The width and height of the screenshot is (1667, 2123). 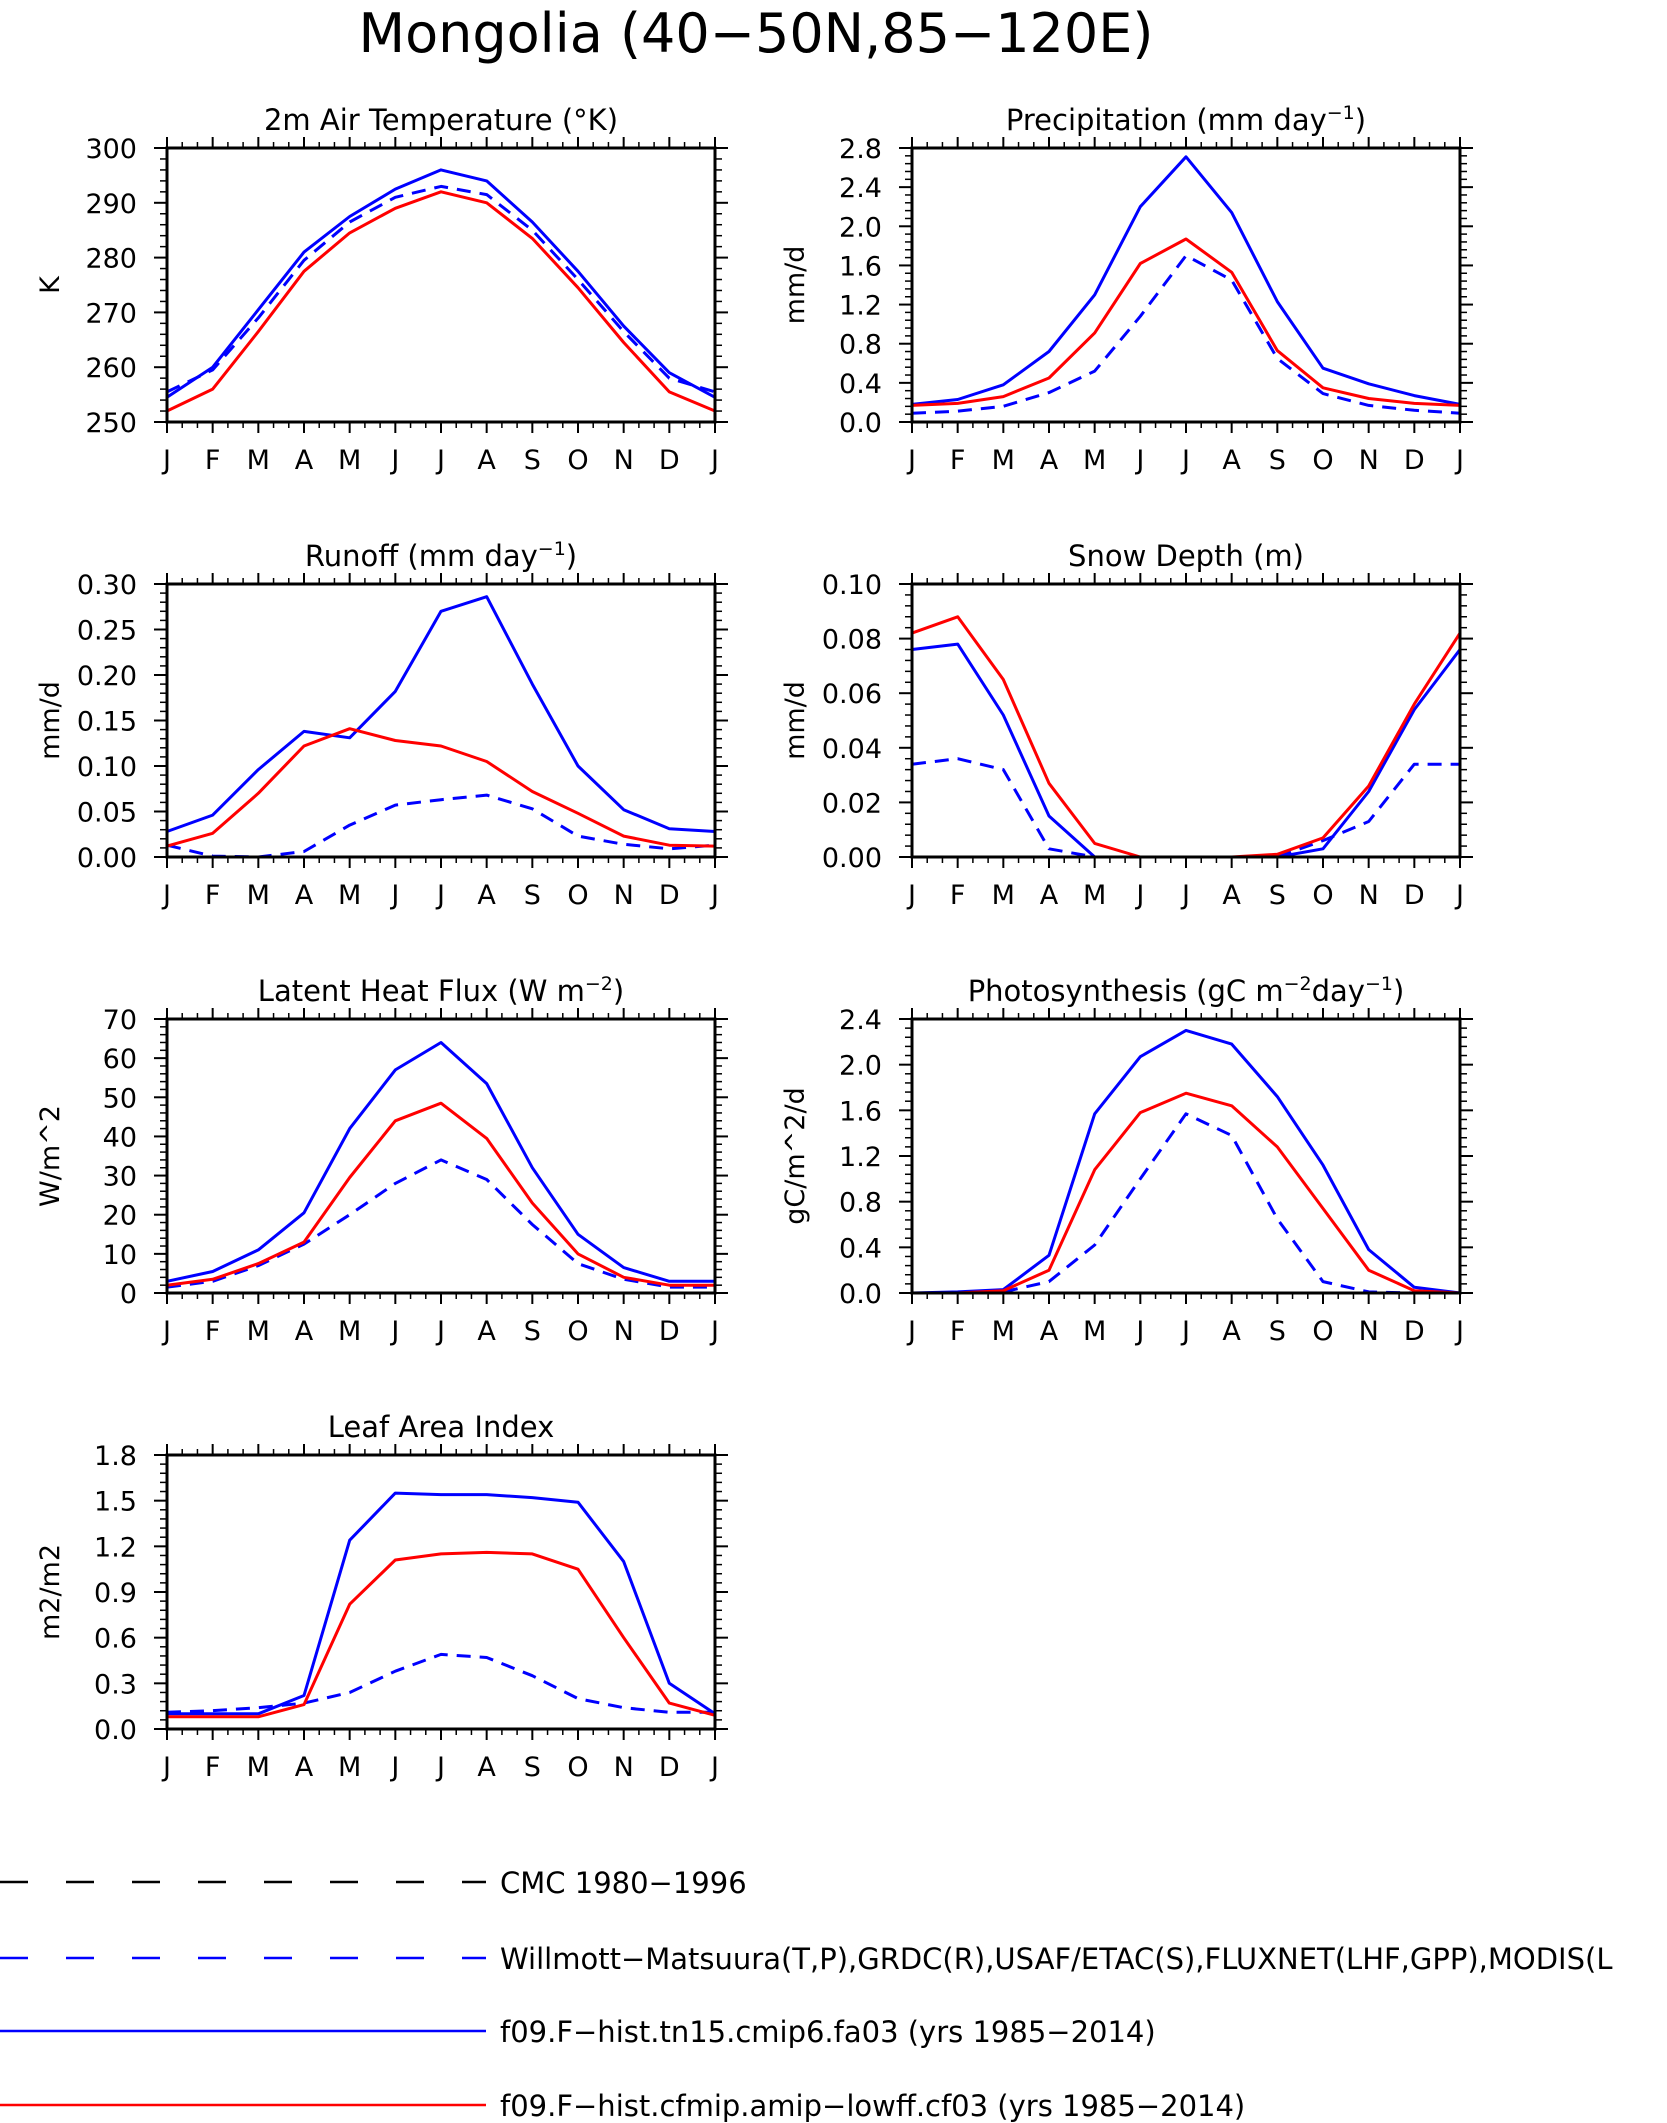 What do you see at coordinates (107, 676) in the screenshot?
I see `y-tick-label: 0.20` at bounding box center [107, 676].